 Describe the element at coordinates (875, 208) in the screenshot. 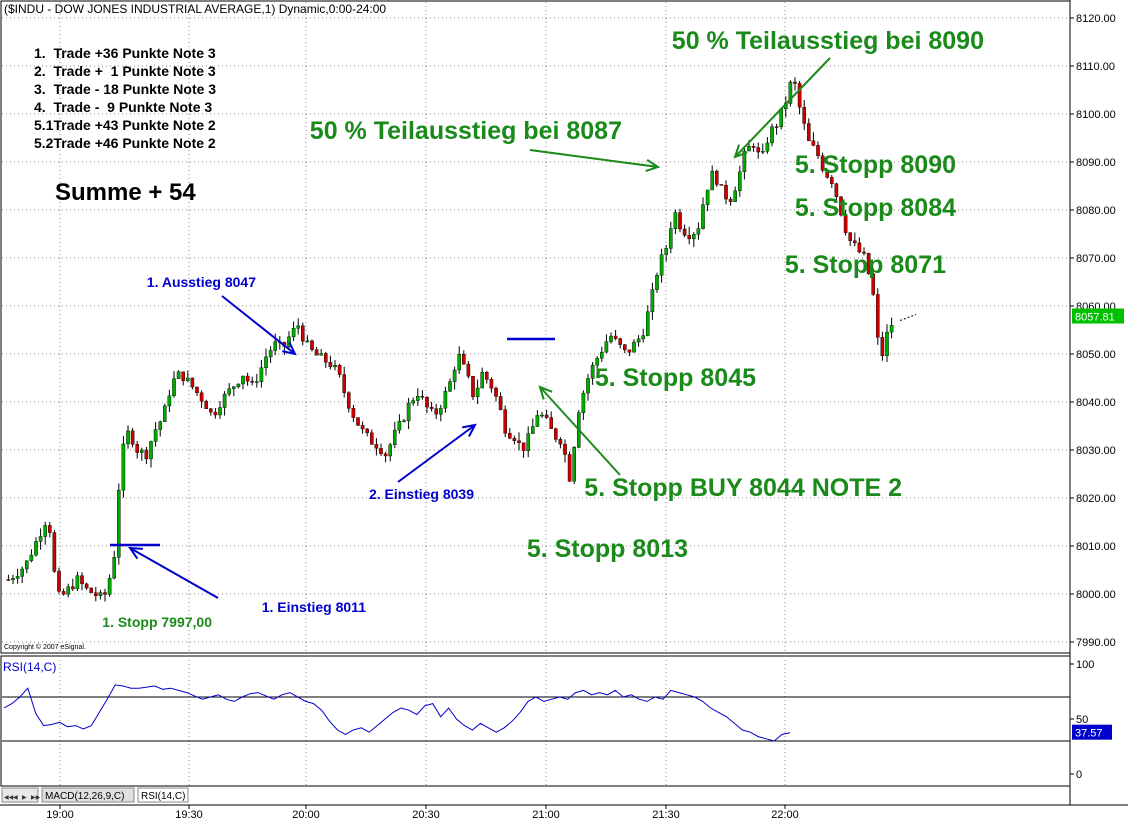

I see `annotation-label: 5. Stopp 8084` at that location.